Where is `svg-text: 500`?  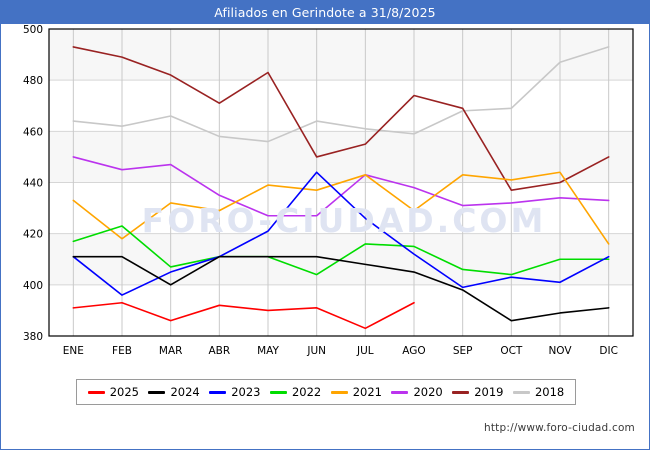 svg-text: 500 is located at coordinates (33, 30).